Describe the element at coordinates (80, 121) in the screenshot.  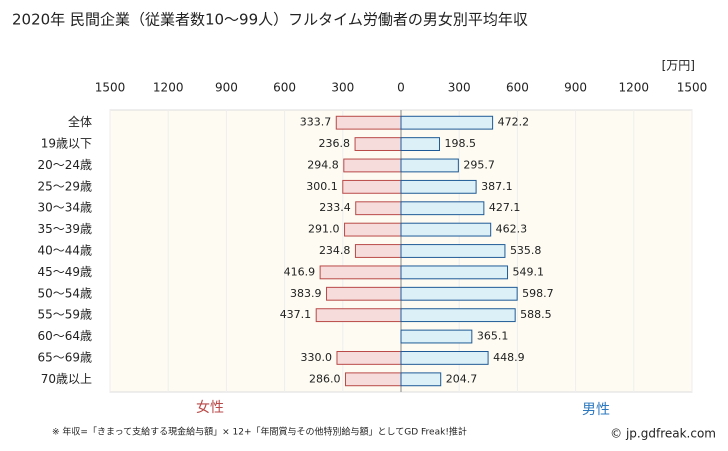
I see `y-tick-label: 全体` at that location.